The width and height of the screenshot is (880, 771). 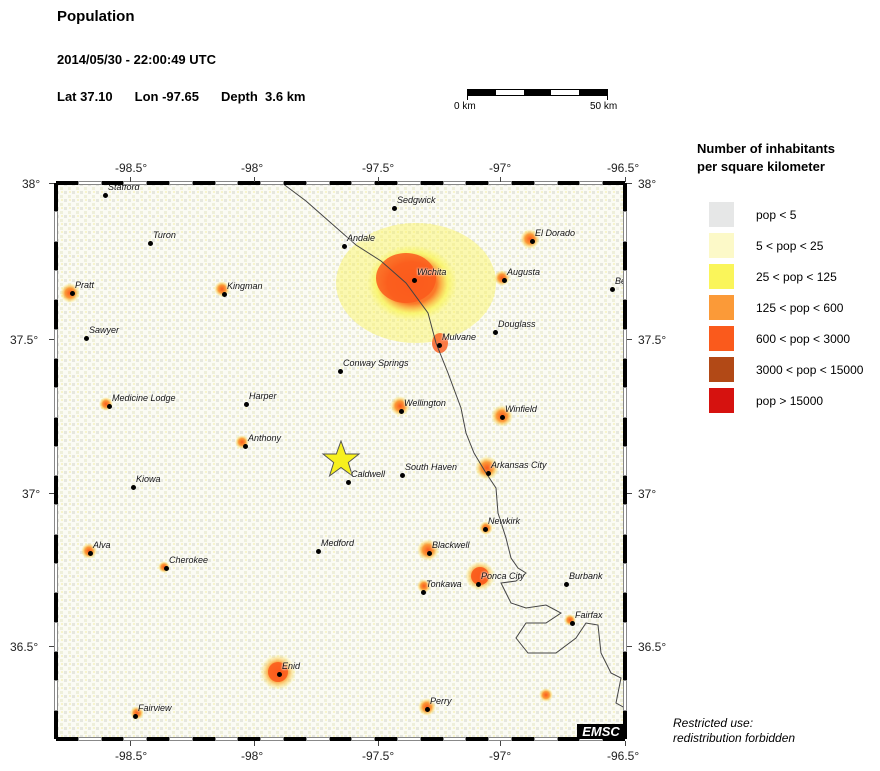 What do you see at coordinates (465, 106) in the screenshot?
I see `scale-label-start: 0 km` at bounding box center [465, 106].